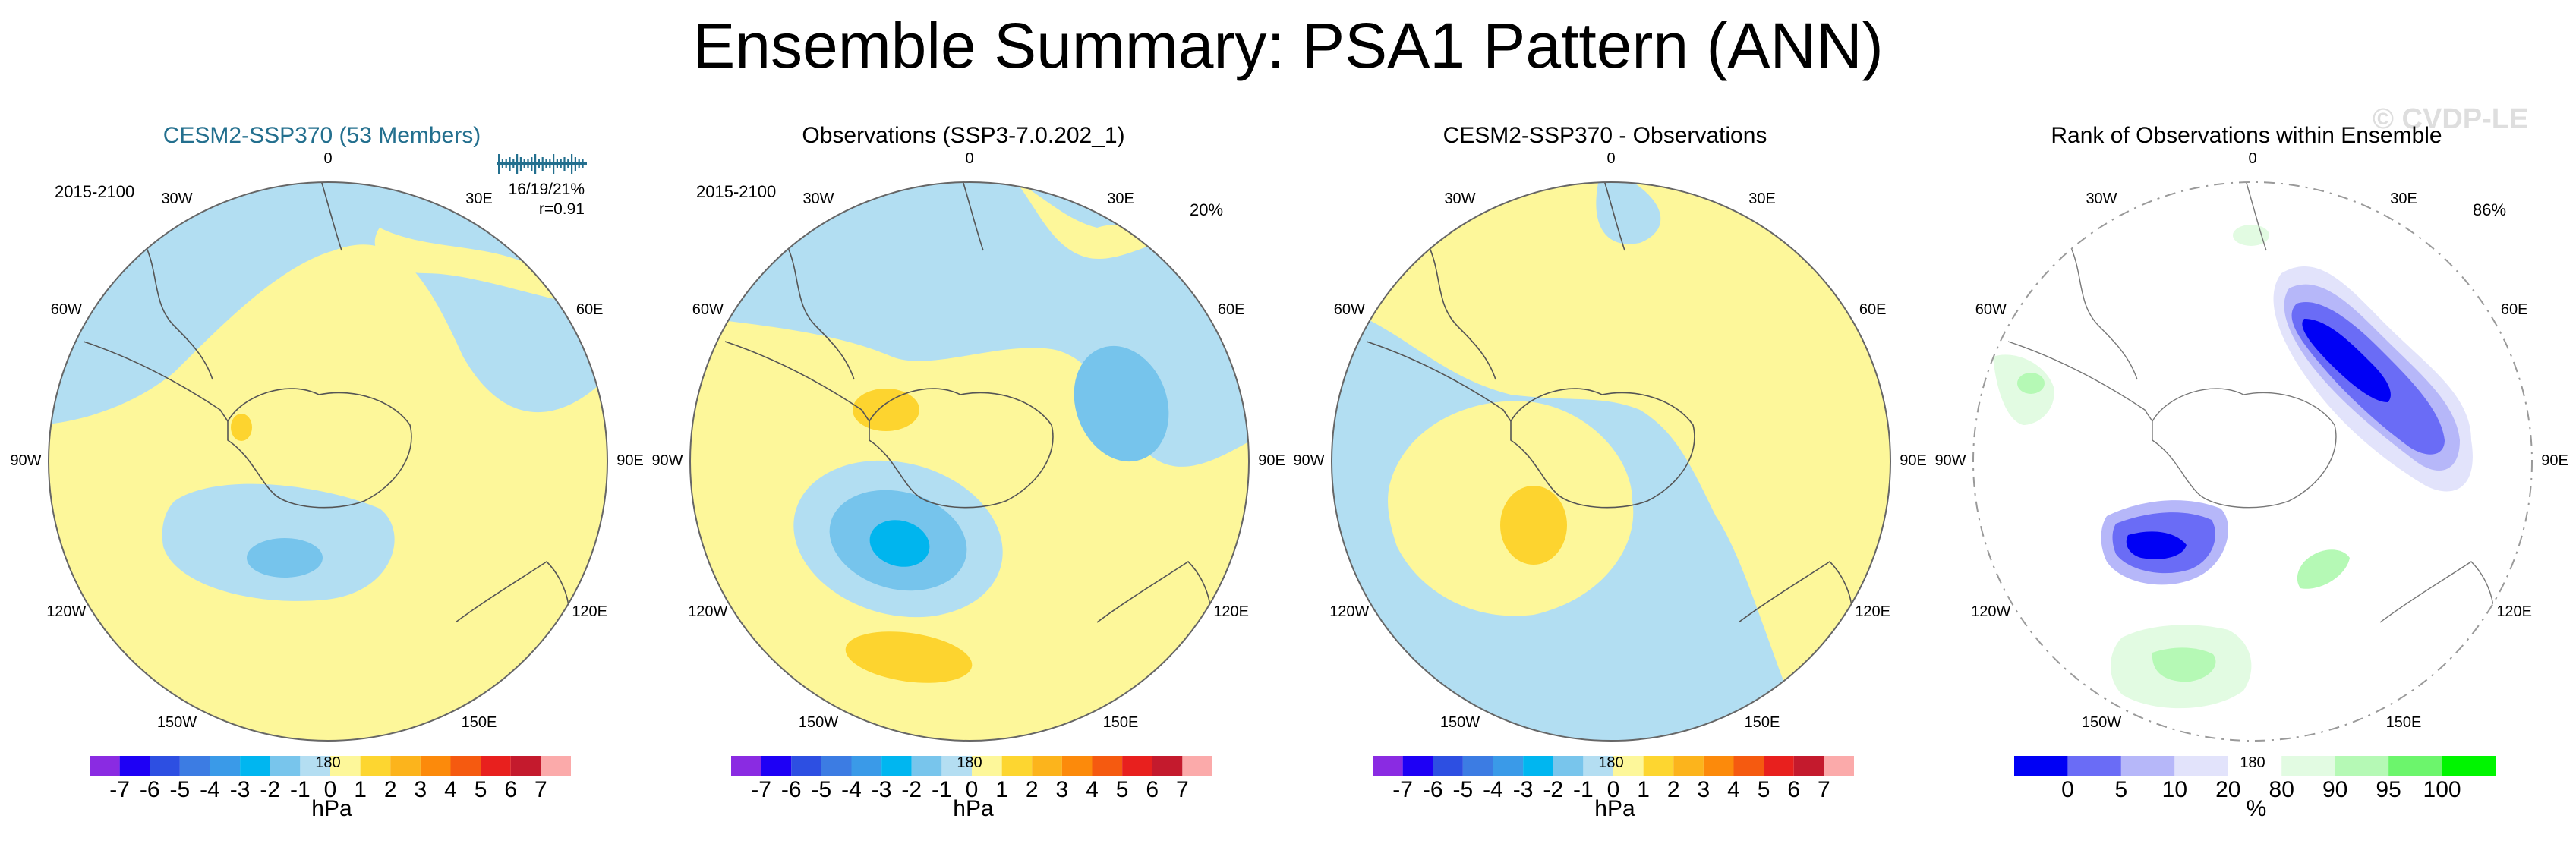 The image size is (2576, 847). I want to click on rank-low-west-core, so click(2156, 545).